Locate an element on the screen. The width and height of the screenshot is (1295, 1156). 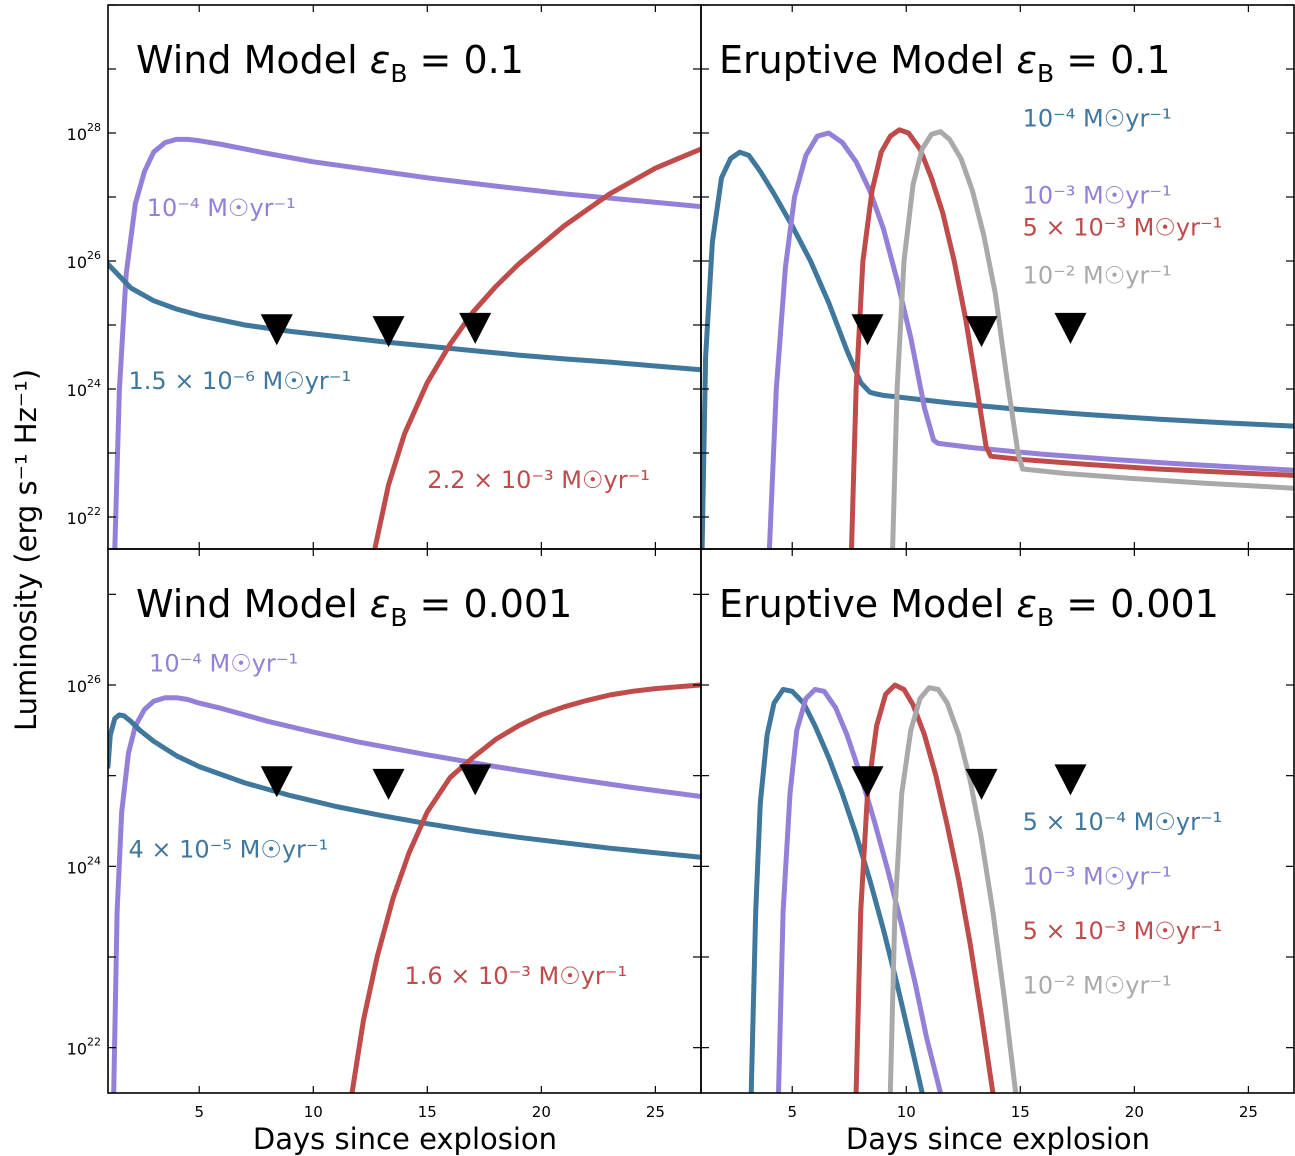
series-label: 4 × 10⁻⁵ M☉yr⁻¹ is located at coordinates (229, 849).